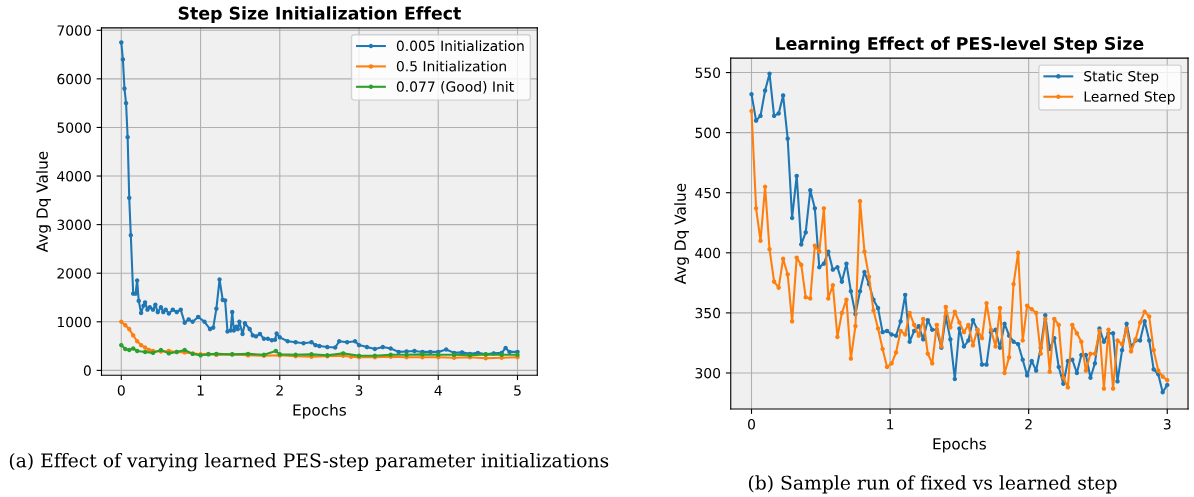 This screenshot has width=1194, height=497. What do you see at coordinates (74, 30) in the screenshot?
I see `y-tick-label: 7000` at bounding box center [74, 30].